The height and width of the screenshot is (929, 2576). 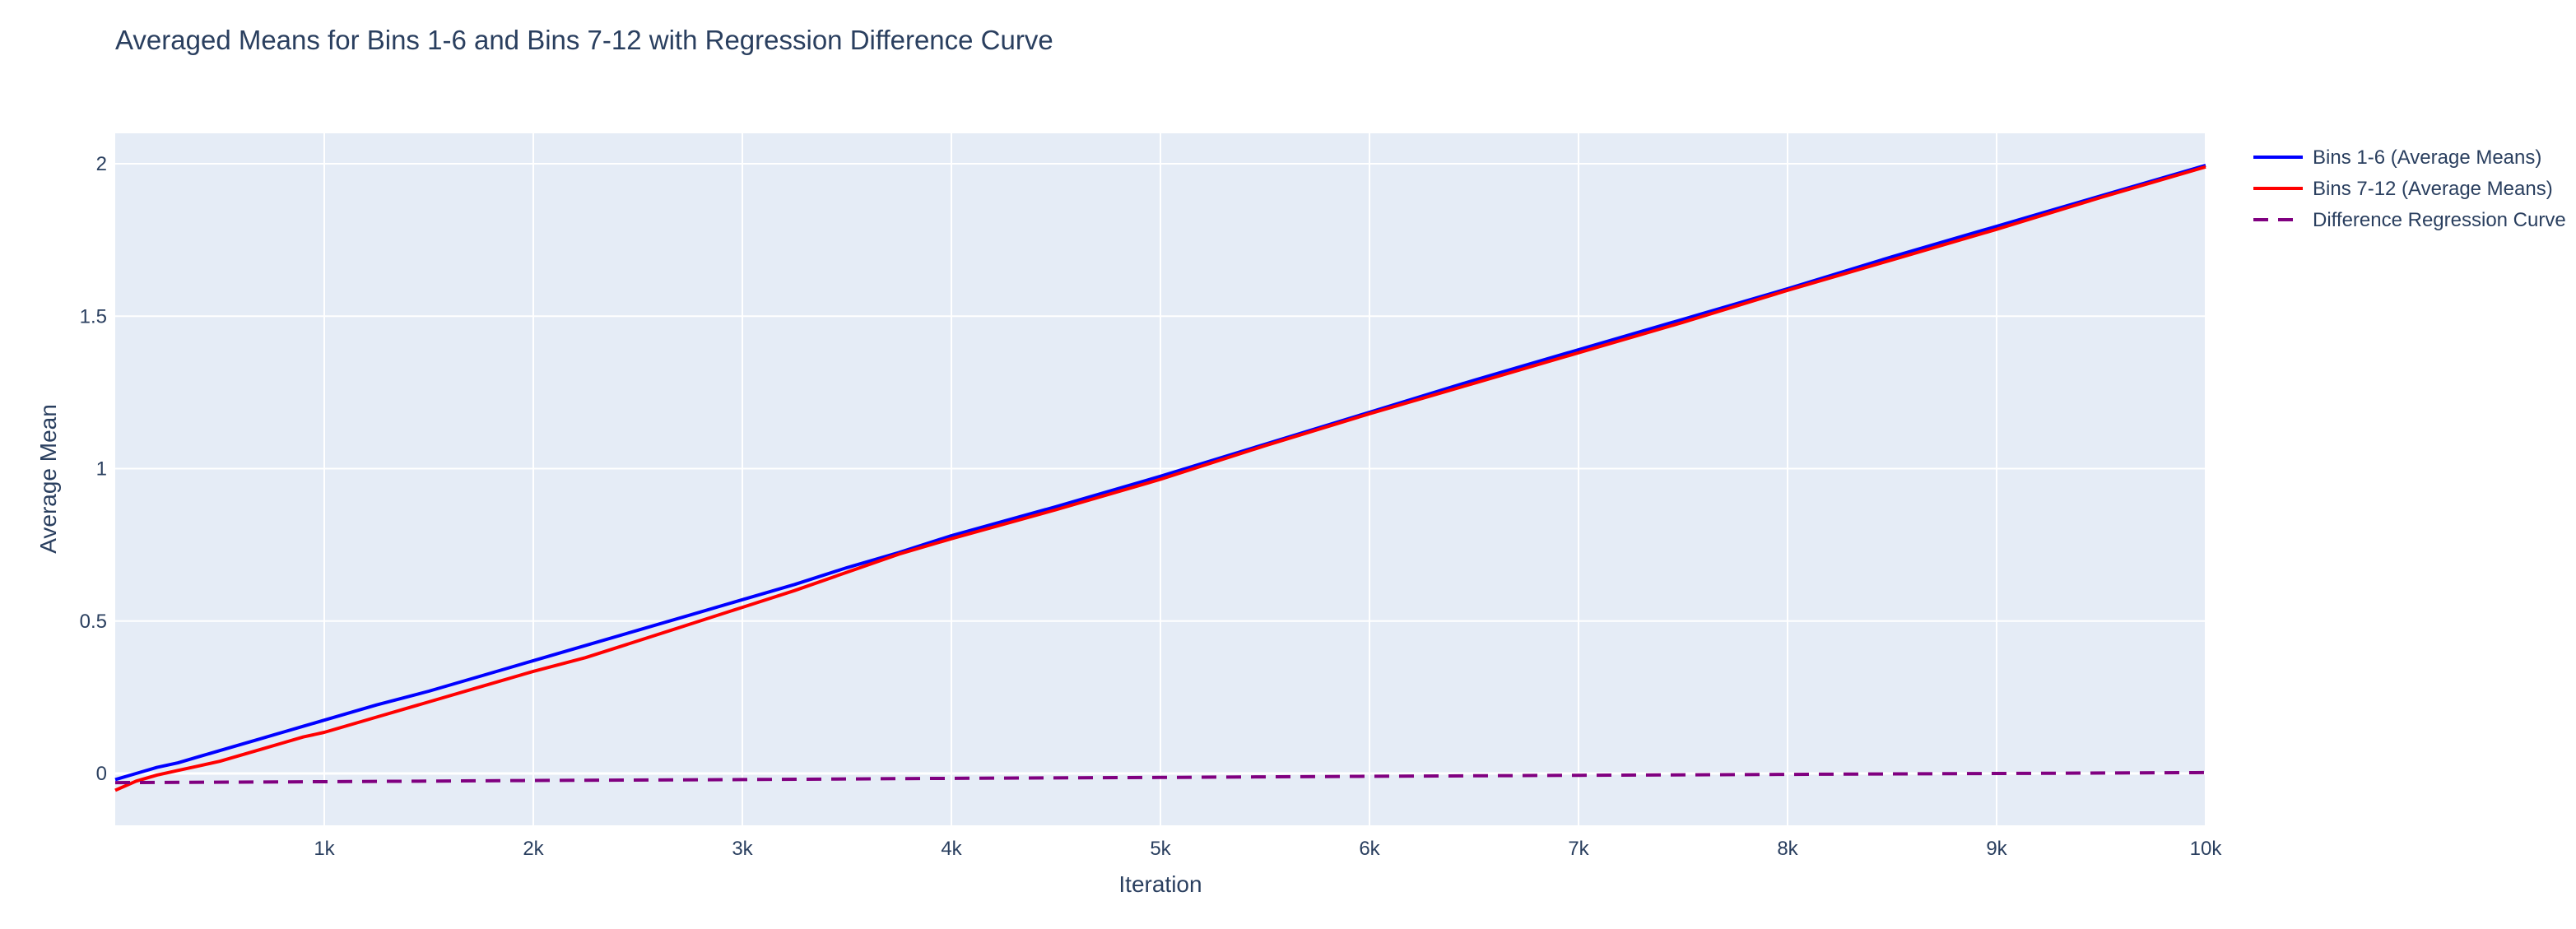 I want to click on y-tick-label: 2, so click(x=101, y=164).